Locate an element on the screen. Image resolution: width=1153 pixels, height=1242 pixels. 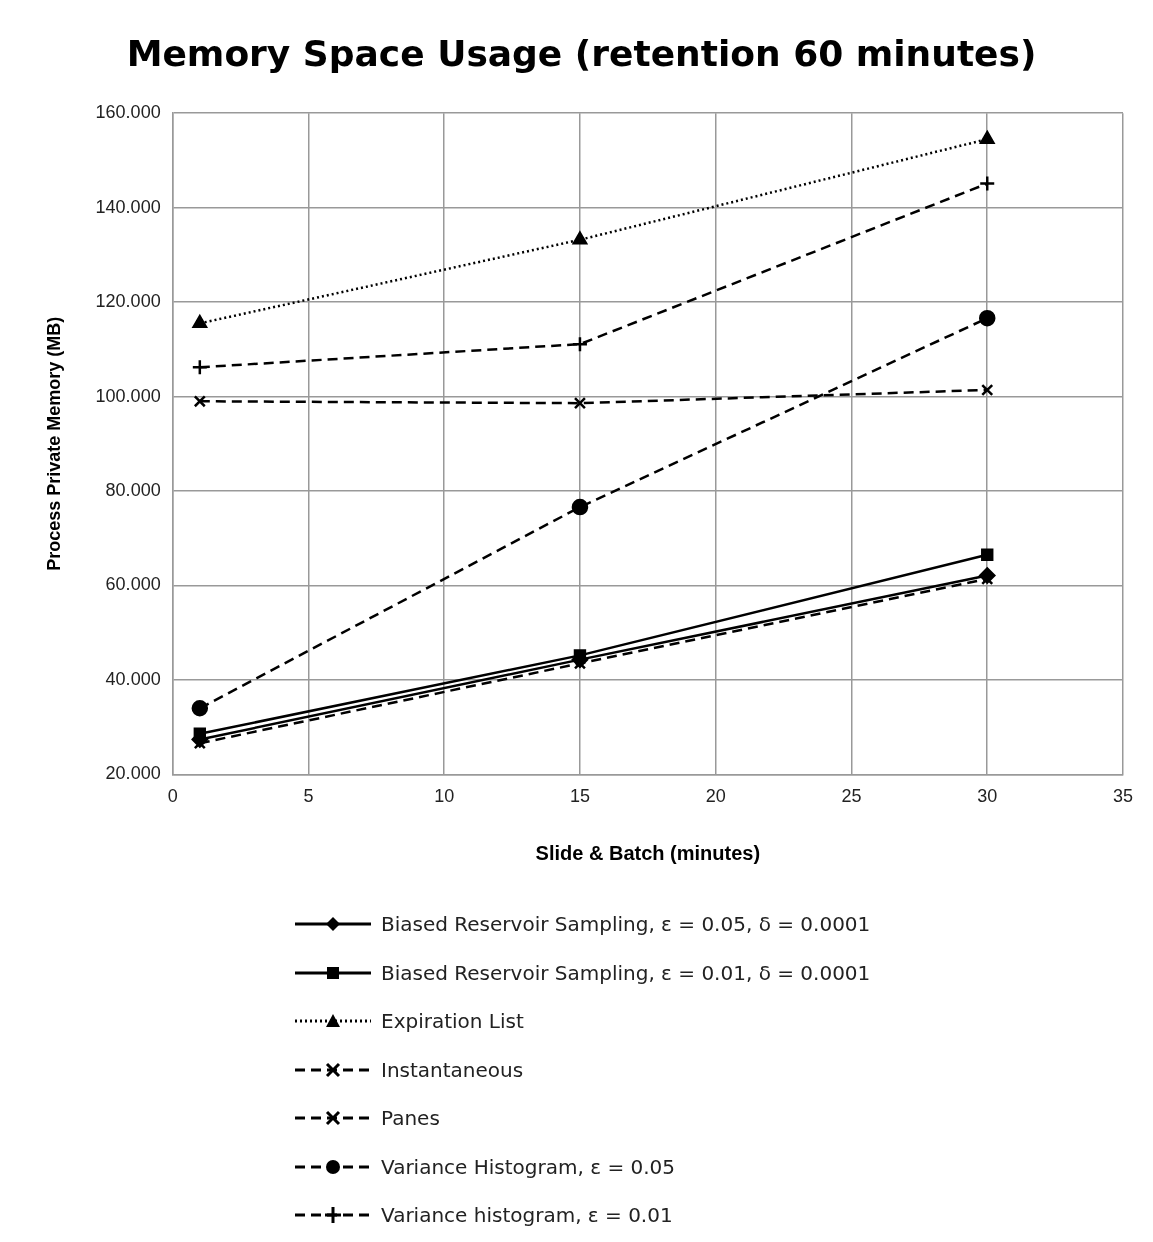
y-tick-label: 40.000 is located at coordinates (133, 678).